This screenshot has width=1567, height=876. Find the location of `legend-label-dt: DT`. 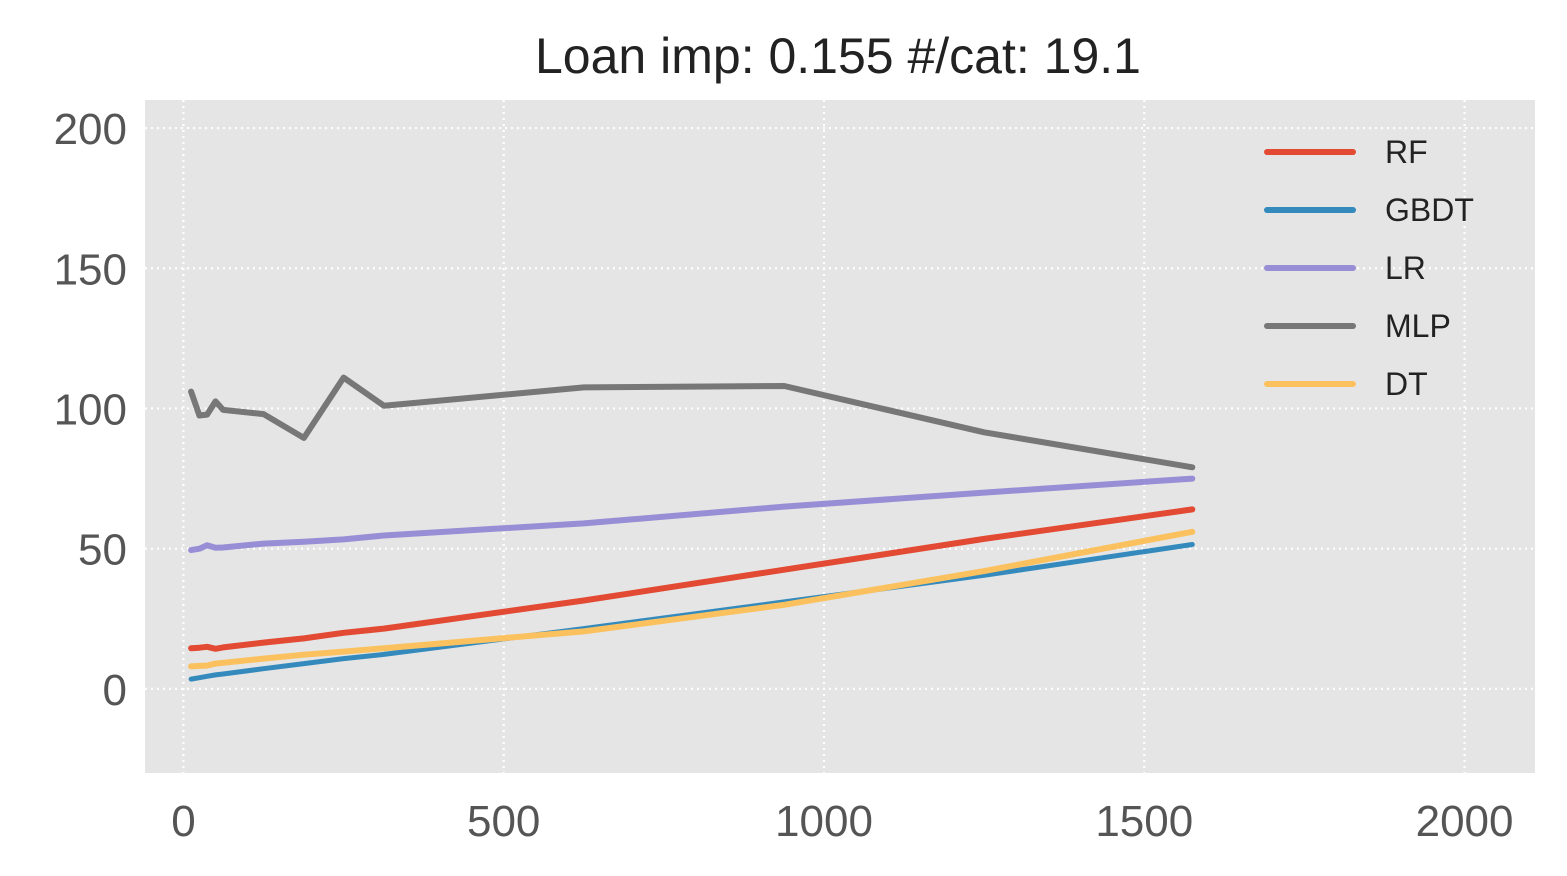

legend-label-dt: DT is located at coordinates (1406, 384).